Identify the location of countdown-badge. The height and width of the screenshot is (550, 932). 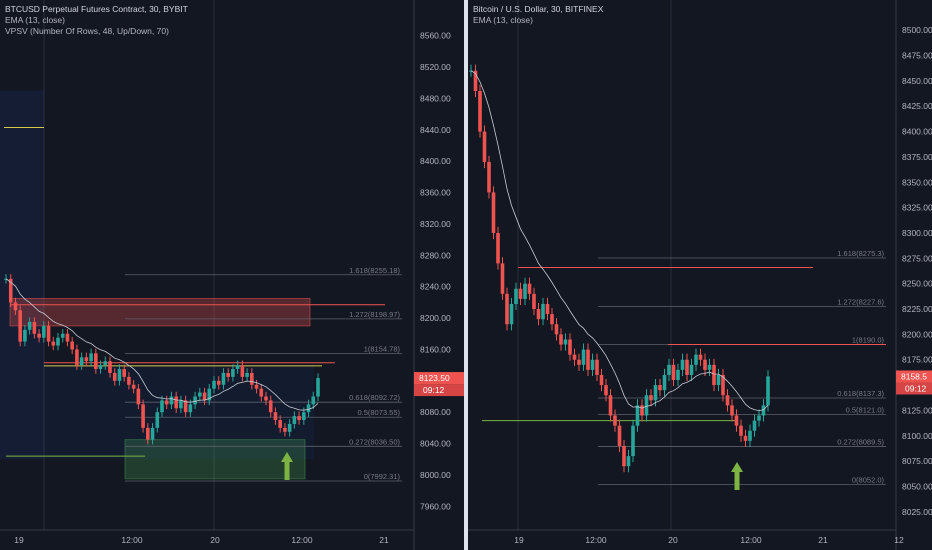
(914, 388).